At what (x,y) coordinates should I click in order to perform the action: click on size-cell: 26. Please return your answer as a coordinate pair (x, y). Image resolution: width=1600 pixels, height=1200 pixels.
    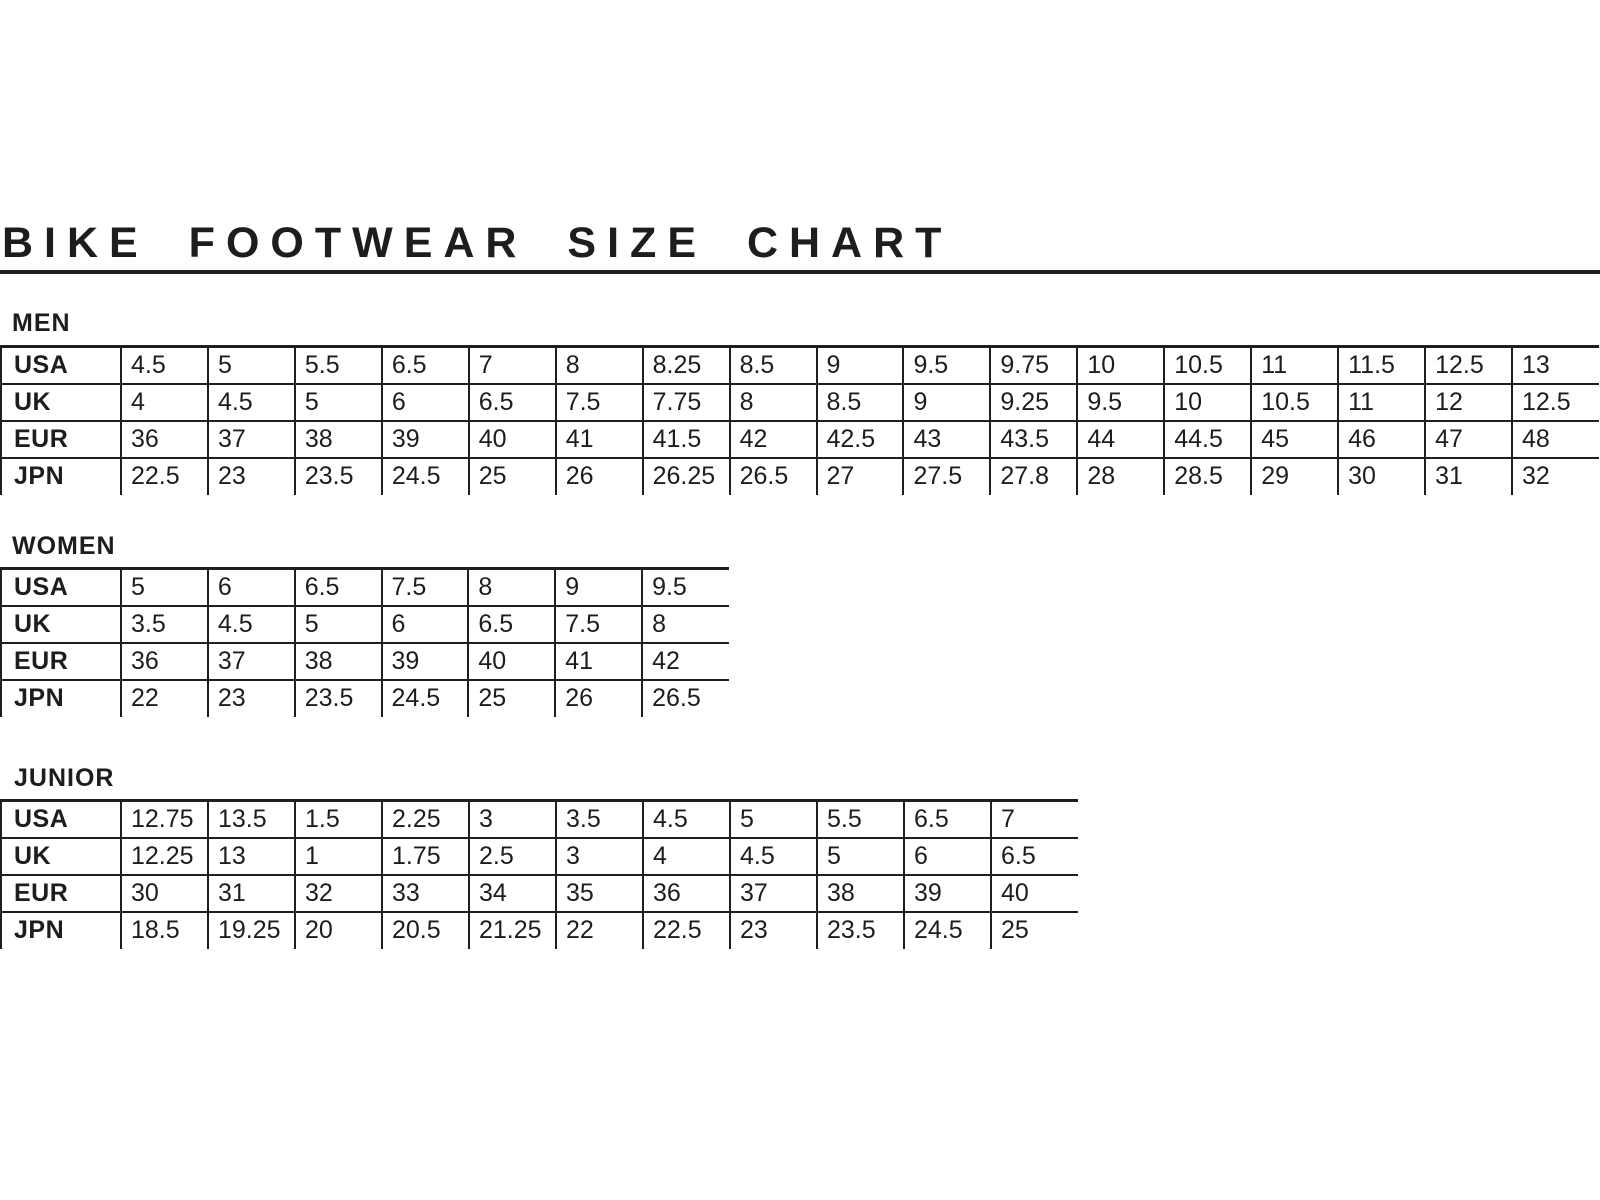
    Looking at the image, I should click on (598, 476).